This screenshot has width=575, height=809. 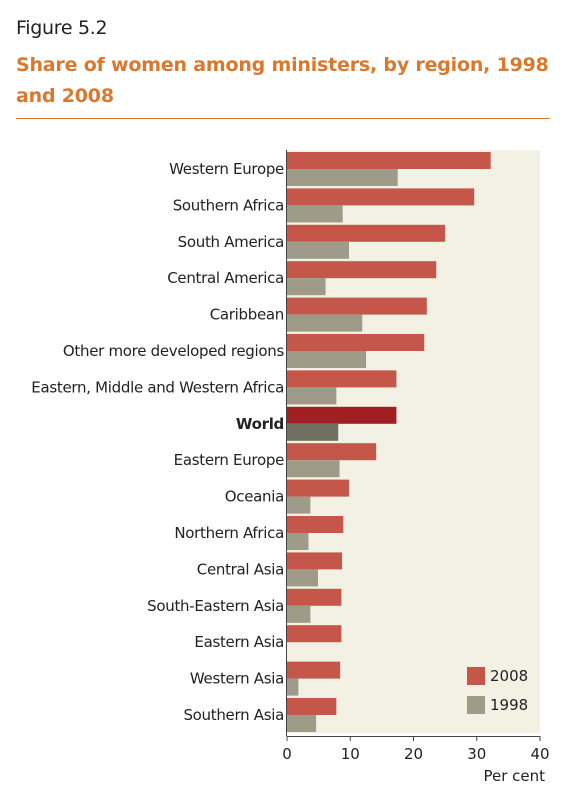 I want to click on x-tick-label: 30, so click(x=476, y=754).